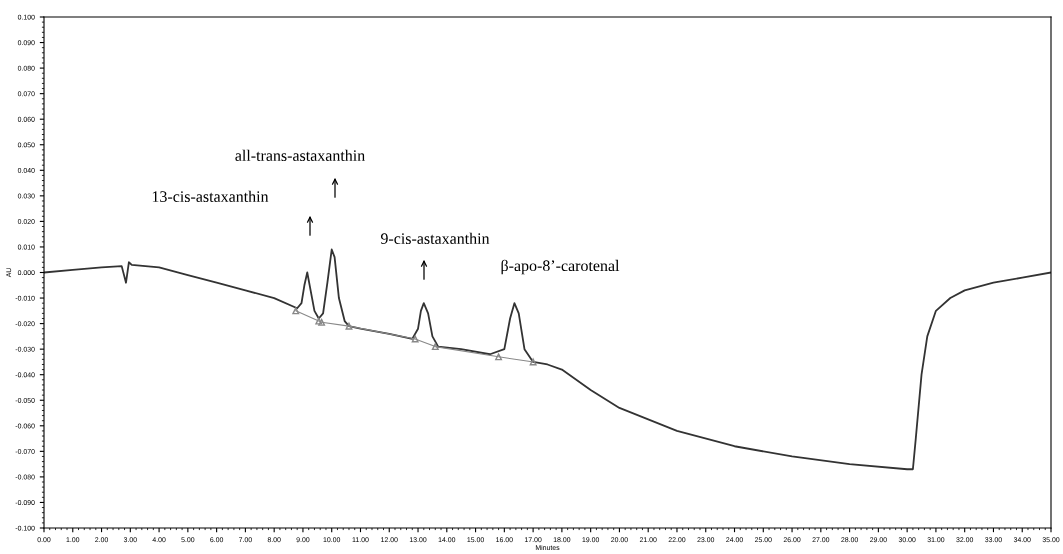 The image size is (1063, 554). Describe the element at coordinates (560, 267) in the screenshot. I see `annotation: β-apo-8’-carotenal` at that location.